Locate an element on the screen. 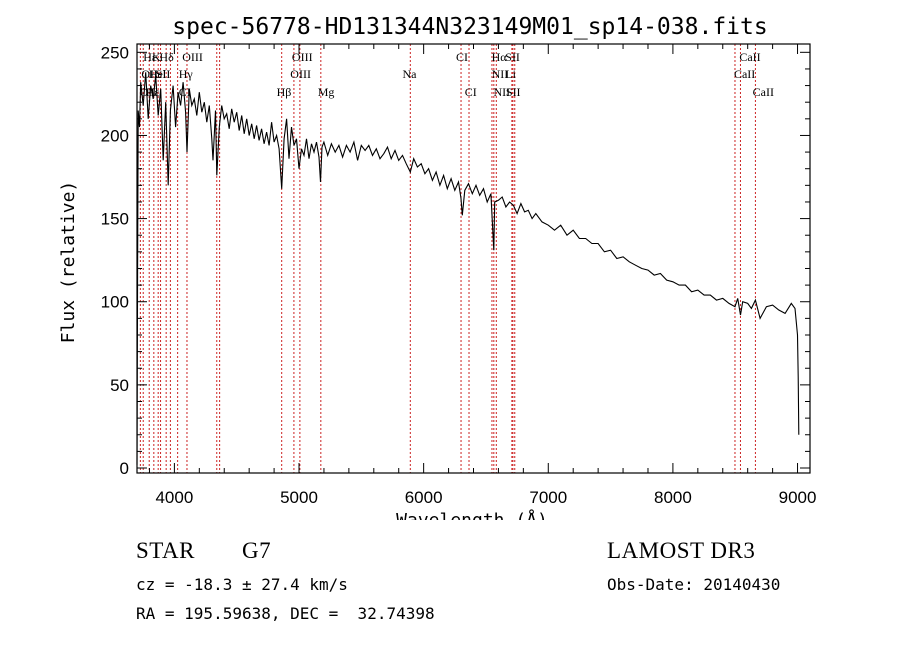 This screenshot has height=649, width=900. spectral-line-label: Hγ is located at coordinates (186, 74).